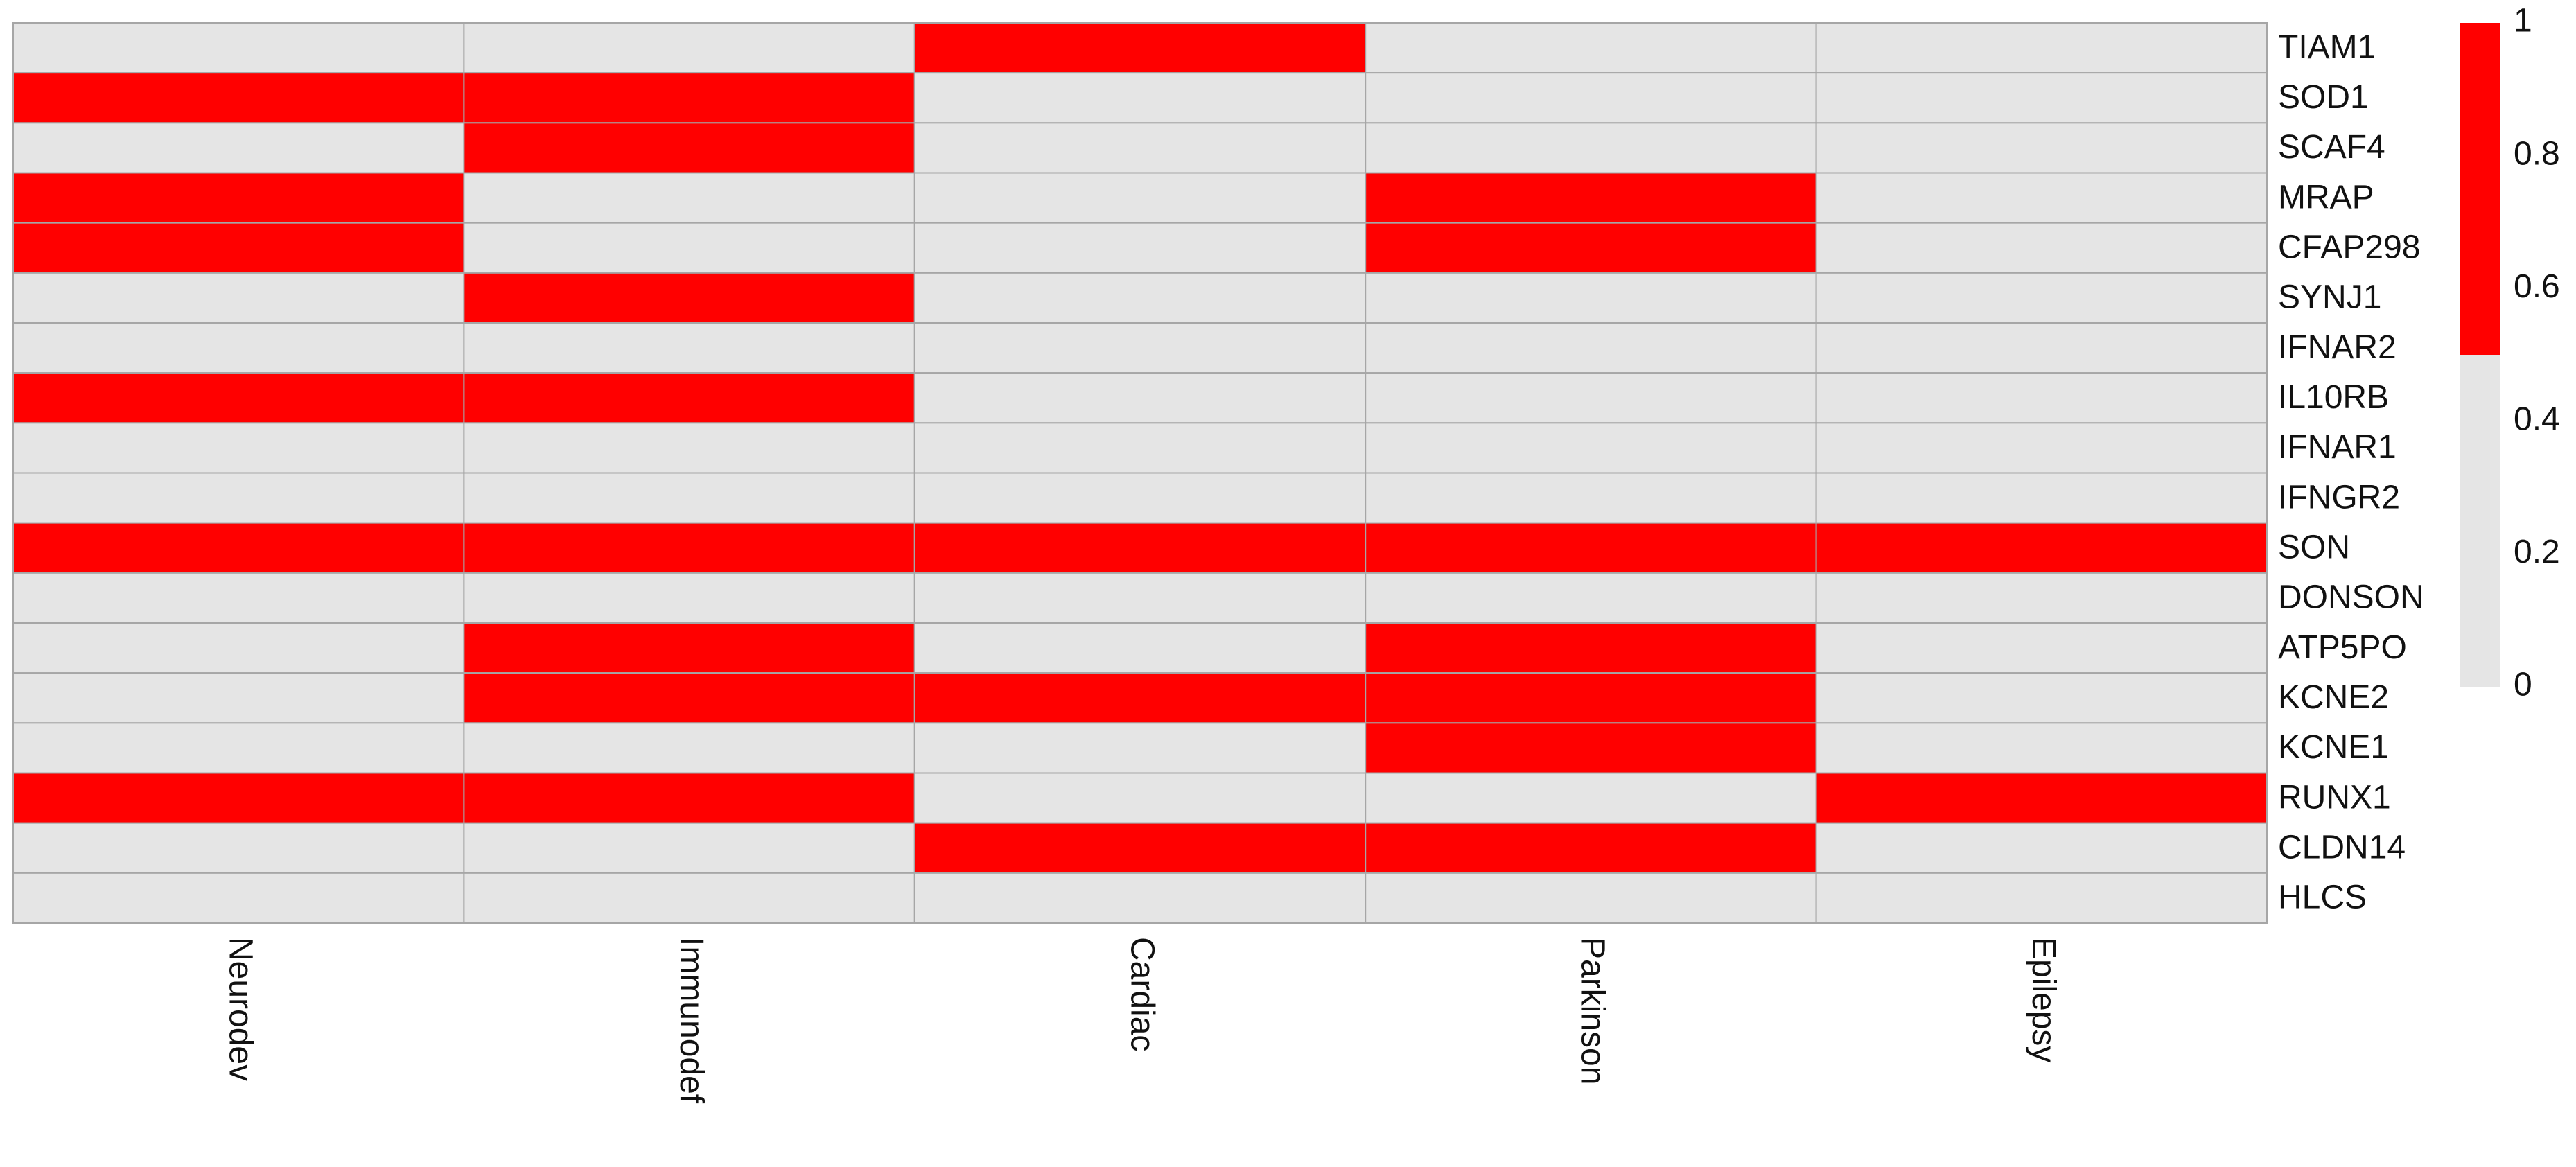  Describe the element at coordinates (2523, 685) in the screenshot. I see `colorbar-tick-label: 0` at that location.